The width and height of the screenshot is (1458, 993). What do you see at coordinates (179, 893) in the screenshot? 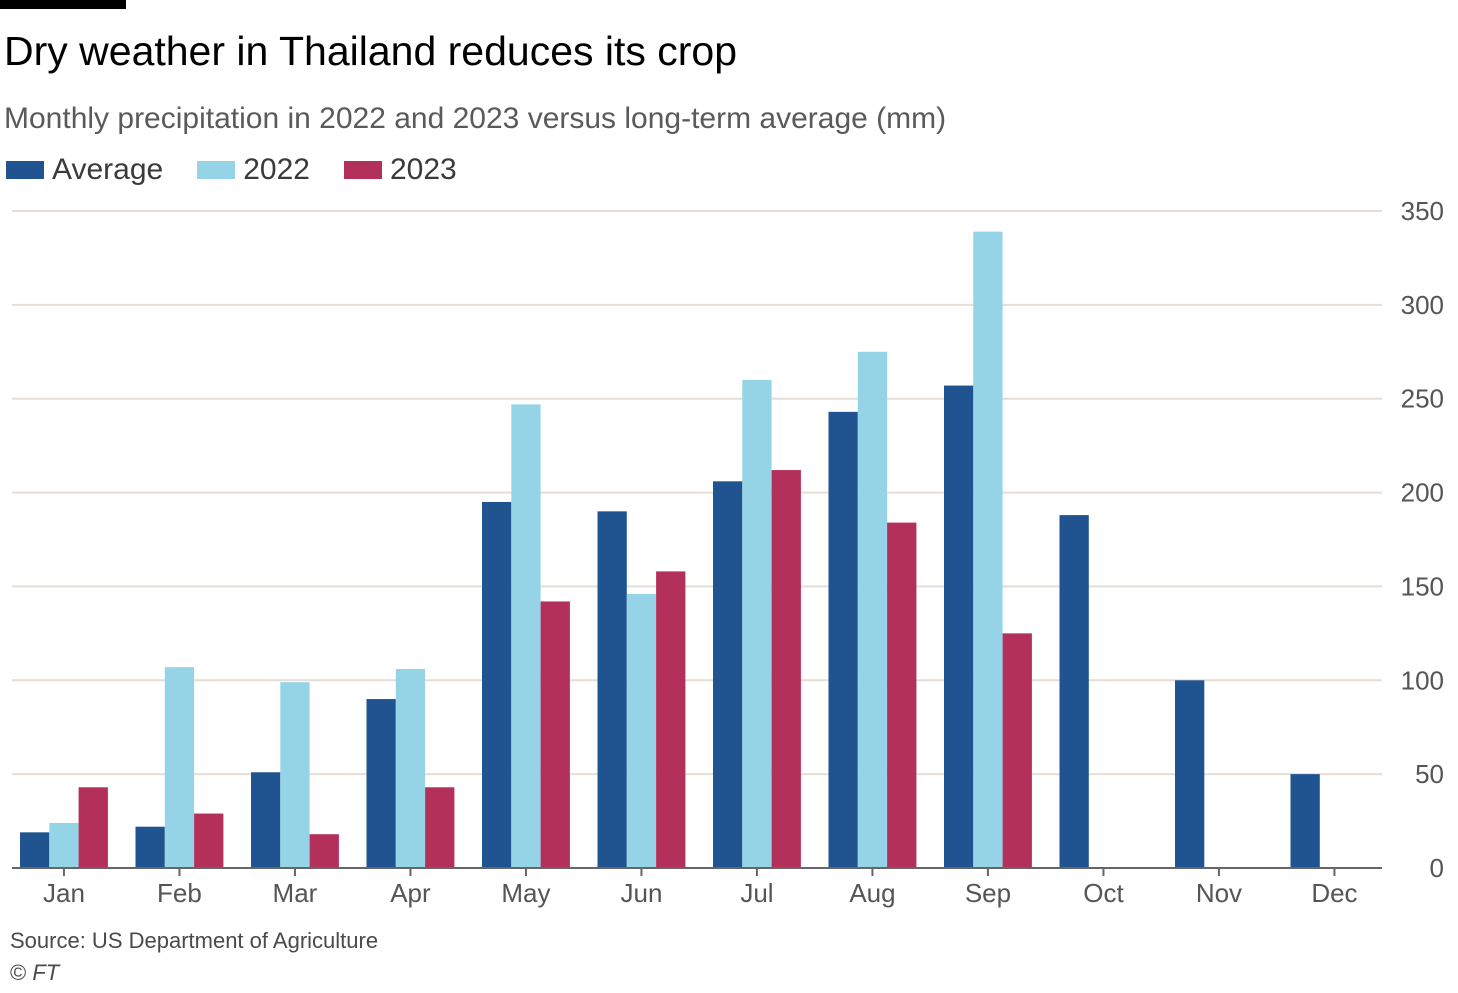
I see `x-tick-label-feb: Feb` at bounding box center [179, 893].